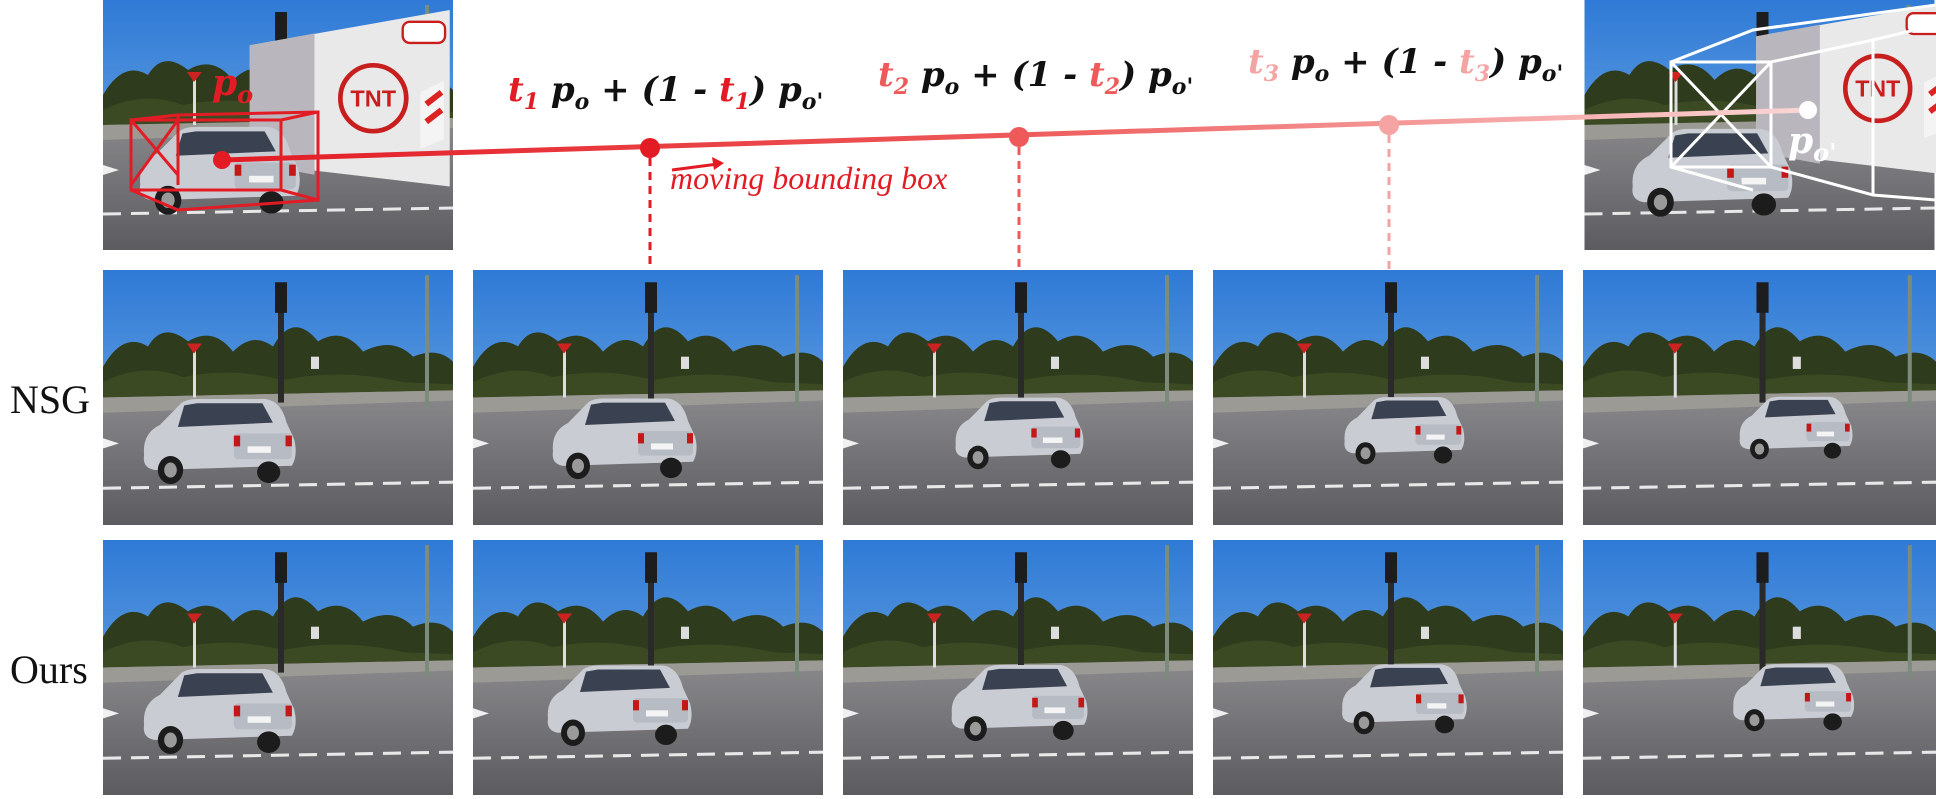 The height and width of the screenshot is (799, 1936). I want to click on point-t2, so click(1019, 137).